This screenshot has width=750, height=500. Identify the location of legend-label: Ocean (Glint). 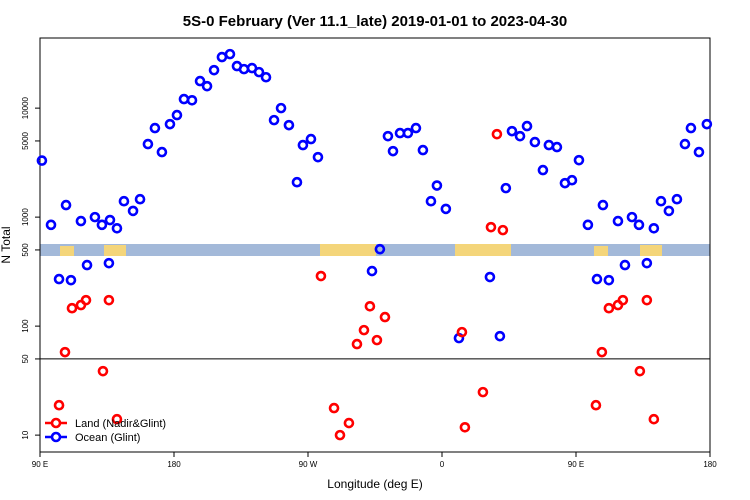
(107, 438).